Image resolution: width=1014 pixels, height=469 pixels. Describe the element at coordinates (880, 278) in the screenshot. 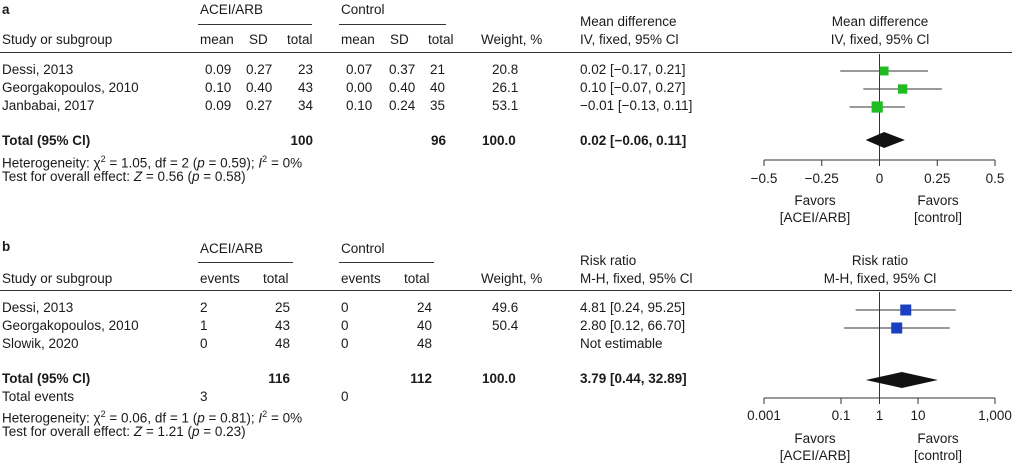

I see `plot-header-2: M-H, fixed, 95% Cl` at that location.